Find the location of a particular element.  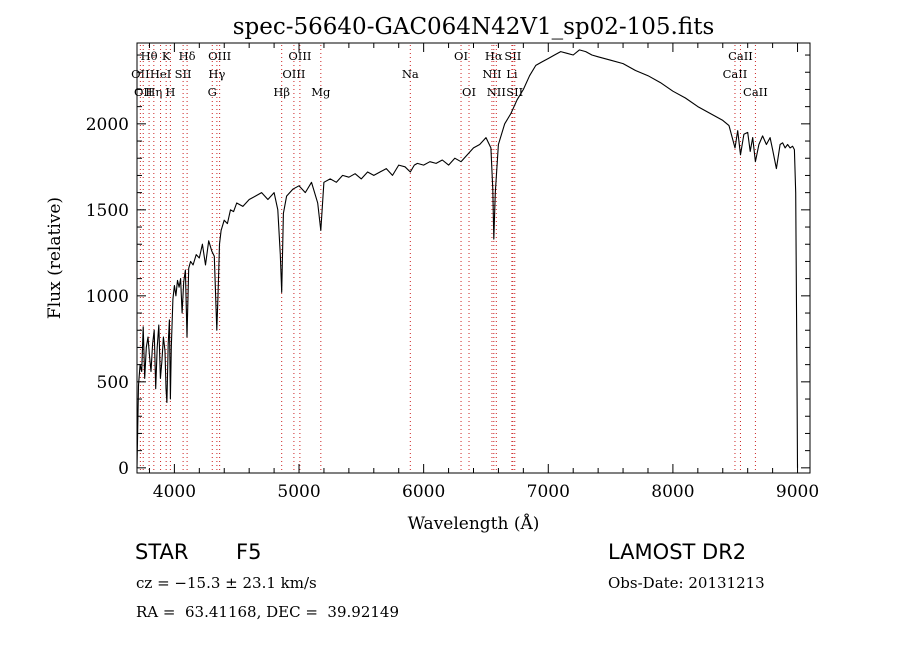

y-tick-label: 500 is located at coordinates (113, 383).